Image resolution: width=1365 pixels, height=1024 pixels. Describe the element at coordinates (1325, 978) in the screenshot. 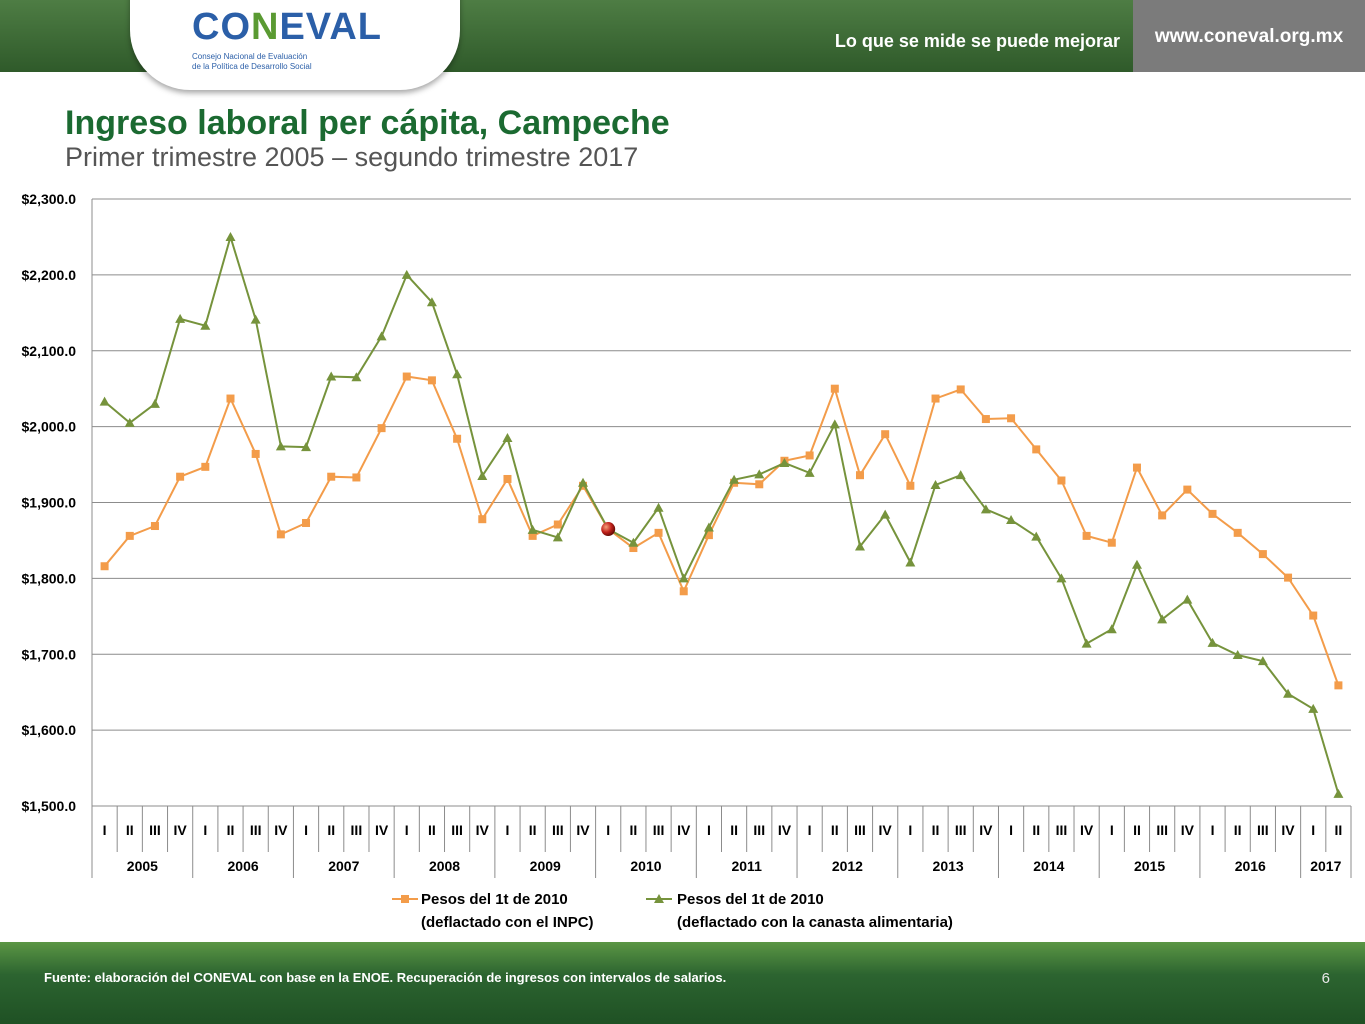

I see `page-number: 6` at that location.